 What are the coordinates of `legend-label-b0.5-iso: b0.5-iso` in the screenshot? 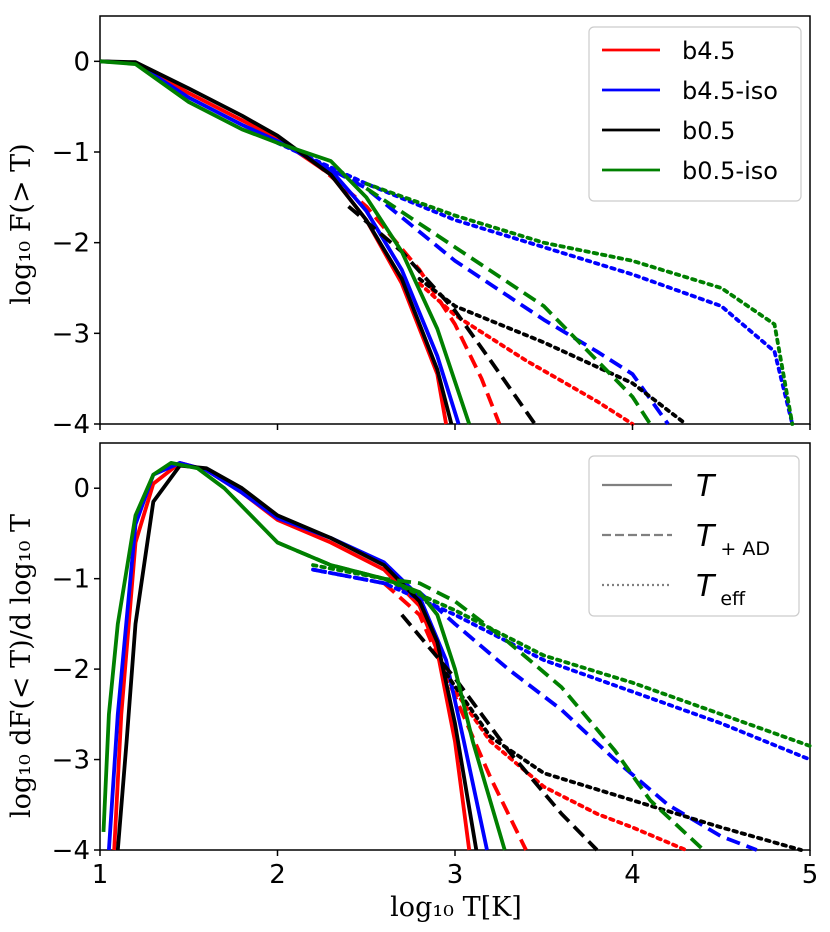 It's located at (730, 171).